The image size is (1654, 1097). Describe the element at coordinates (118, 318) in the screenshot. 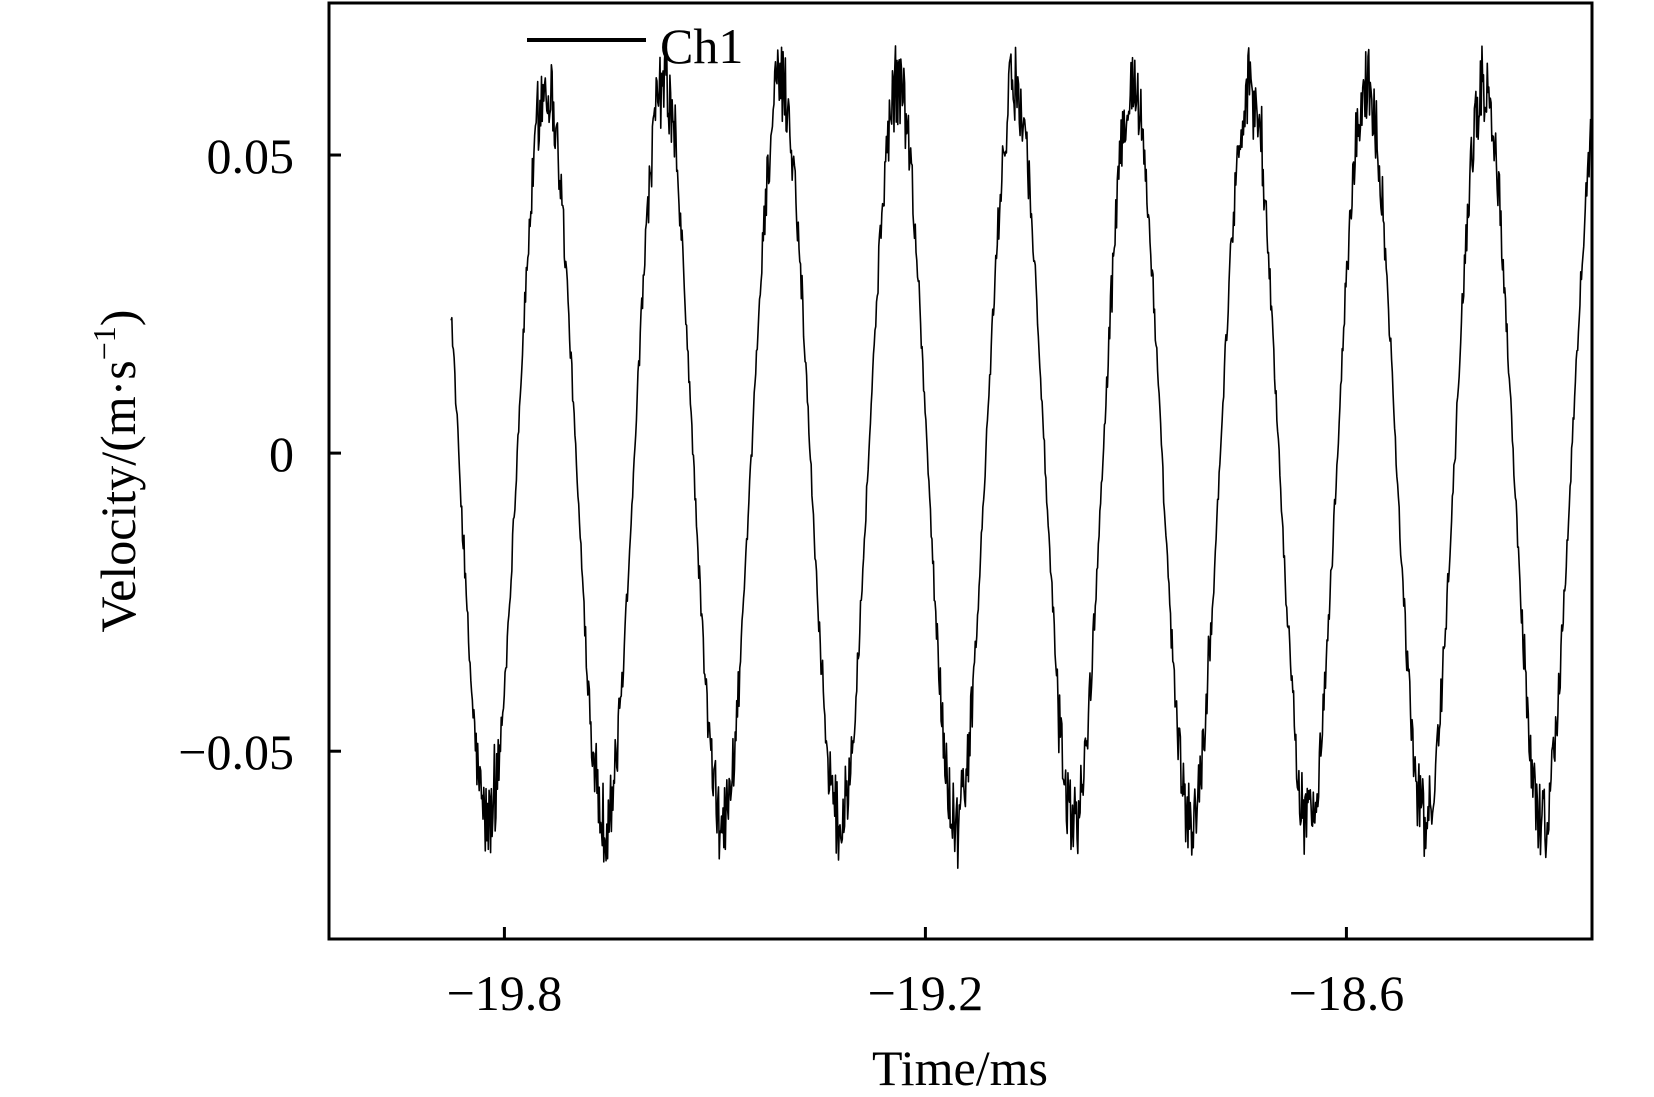

I see `y-axis-label-tail: )` at that location.